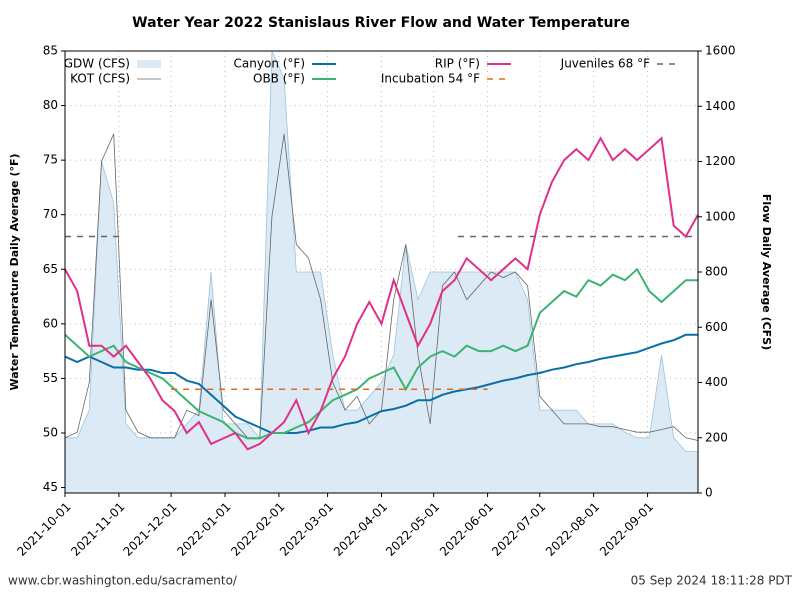  Describe the element at coordinates (712, 581) in the screenshot. I see `footer-right: 05 Sep 2024 18:11:28 PDT` at that location.